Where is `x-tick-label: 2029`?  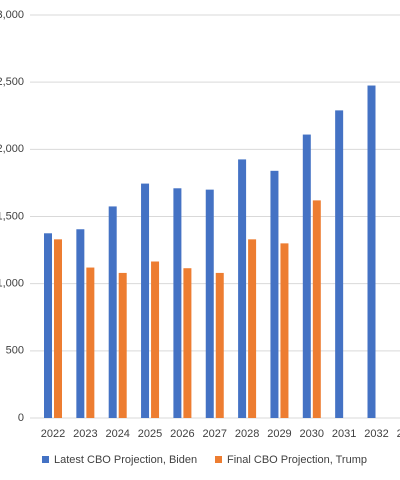
x-tick-label: 2029 is located at coordinates (279, 434).